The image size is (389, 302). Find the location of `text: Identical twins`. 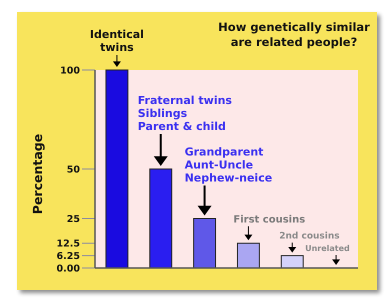

text: Identical twins is located at coordinates (117, 41).